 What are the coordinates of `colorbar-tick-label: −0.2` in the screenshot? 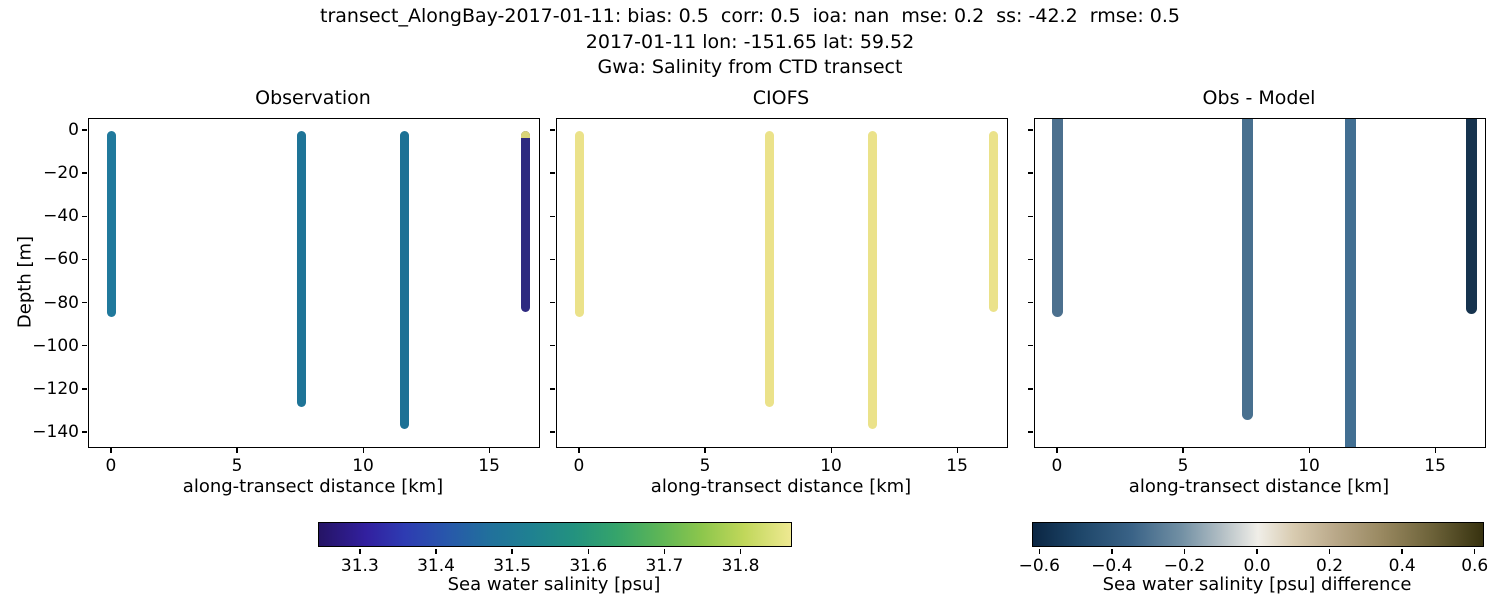 It's located at (1184, 566).